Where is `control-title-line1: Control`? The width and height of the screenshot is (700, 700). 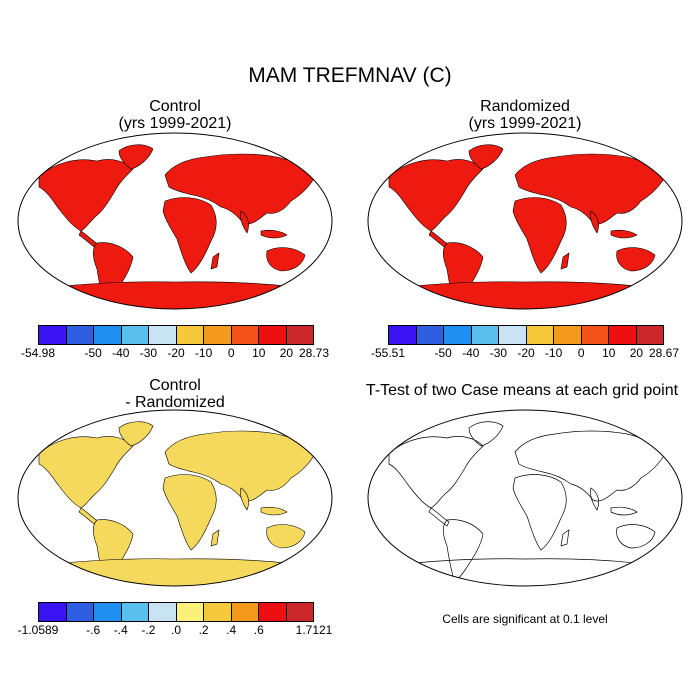 control-title-line1: Control is located at coordinates (175, 106).